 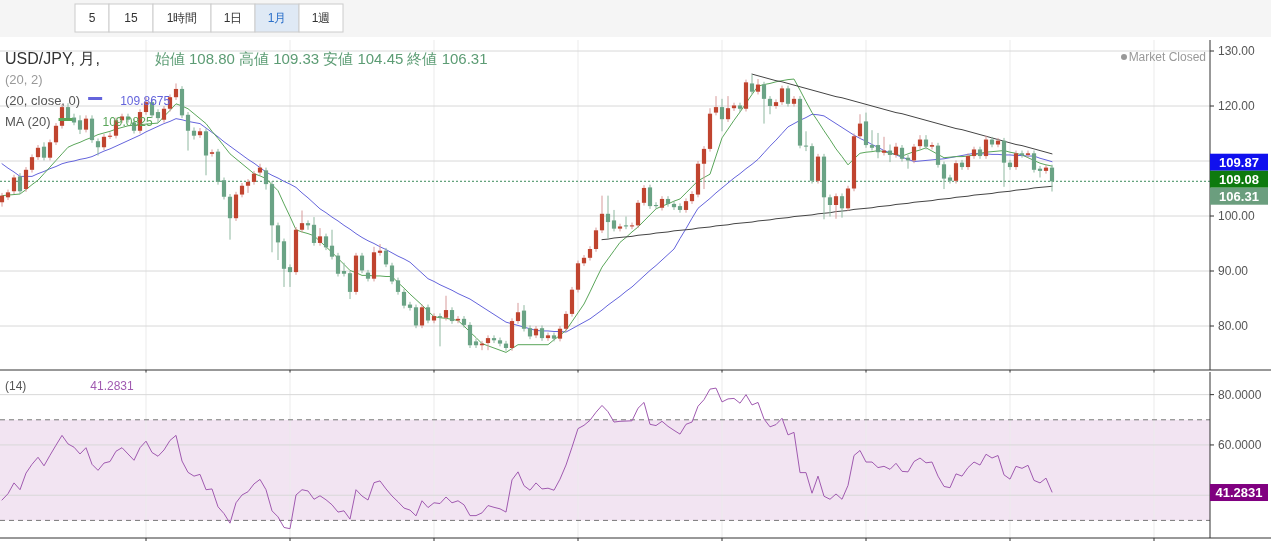 I want to click on y-tick-label: 120.00, so click(x=1237, y=106).